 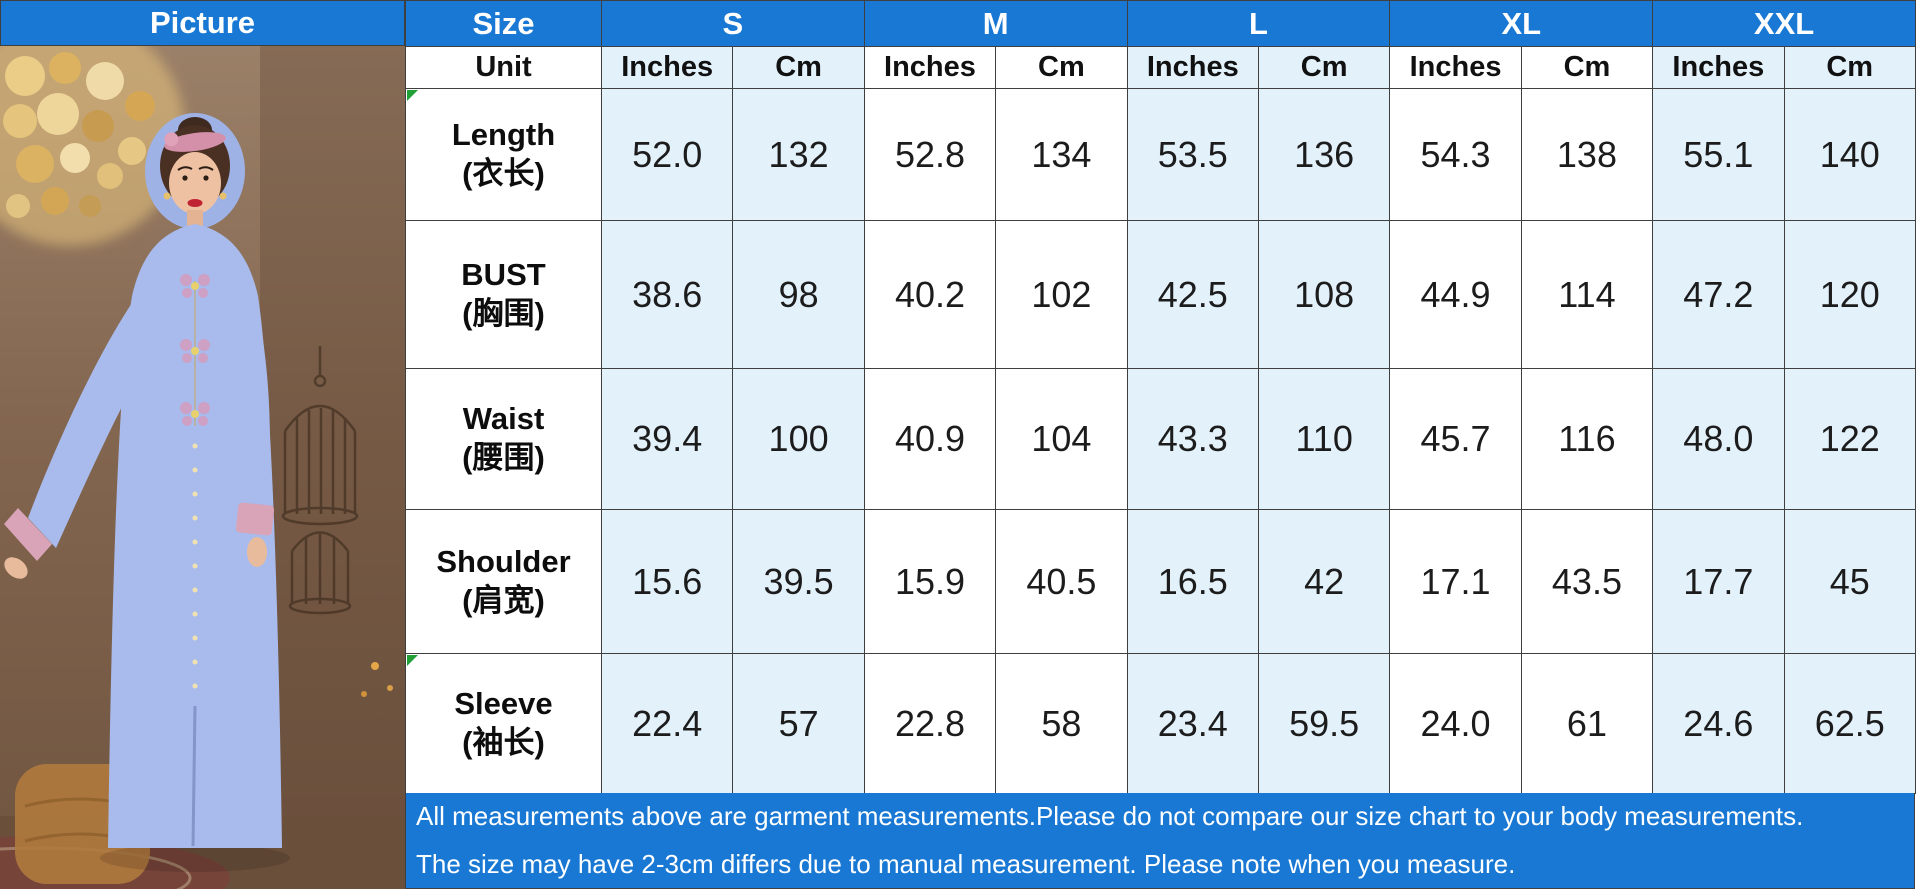 What do you see at coordinates (320, 480) in the screenshot?
I see `birdcage-silhouette` at bounding box center [320, 480].